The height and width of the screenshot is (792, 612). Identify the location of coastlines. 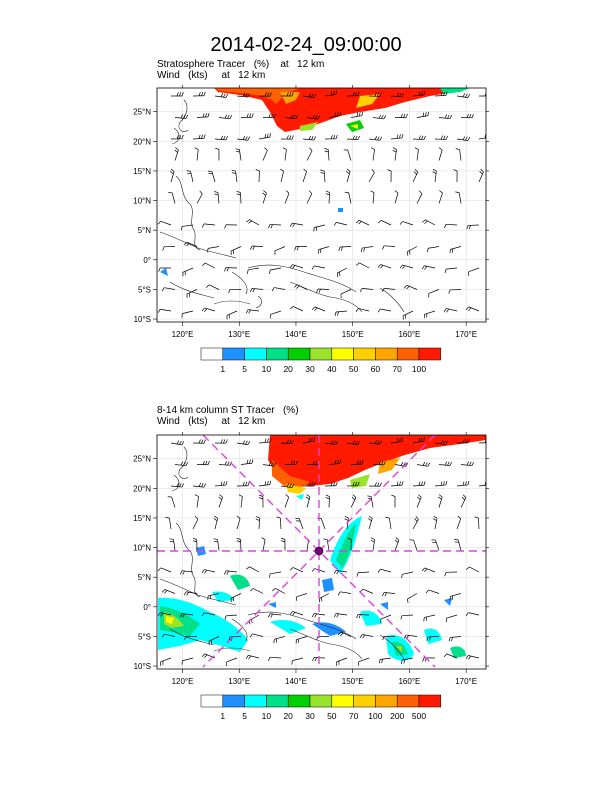
(282, 553).